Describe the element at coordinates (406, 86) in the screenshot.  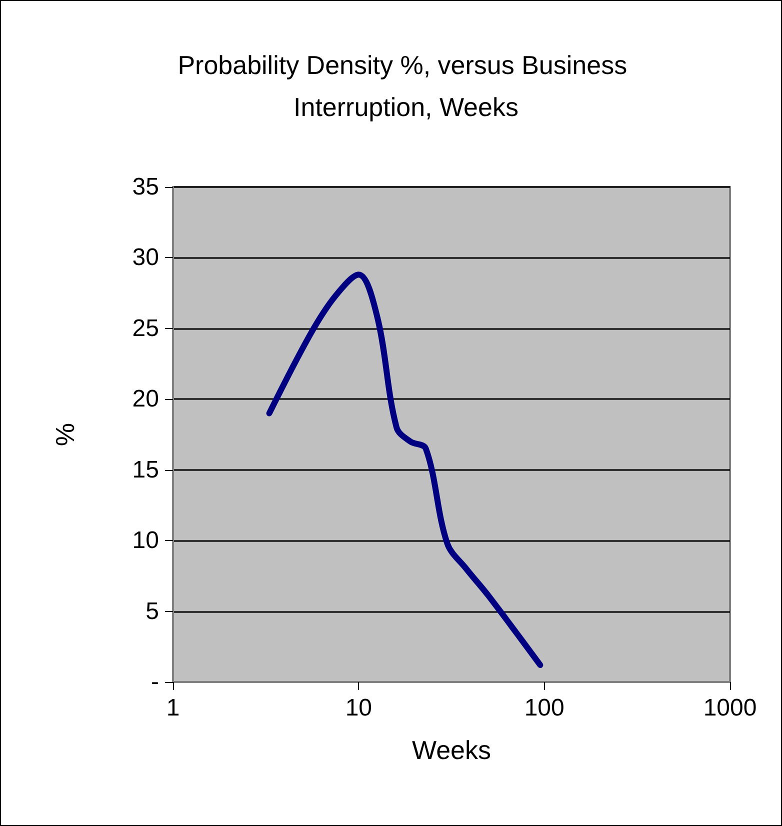
I see `chart-title: Probability Density %, versus Business Interruption, Weeks` at that location.